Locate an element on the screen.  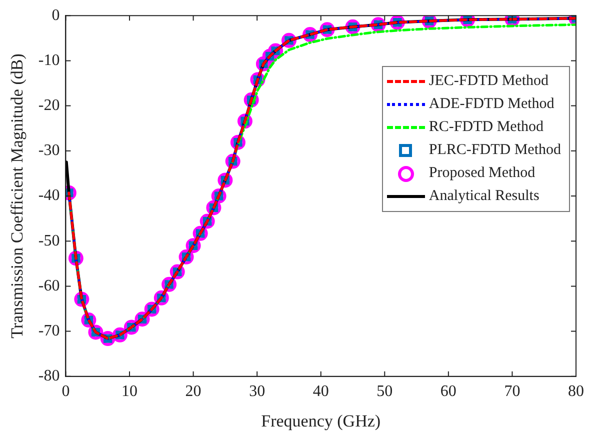
y-tick-label: -50 is located at coordinates (49, 241).